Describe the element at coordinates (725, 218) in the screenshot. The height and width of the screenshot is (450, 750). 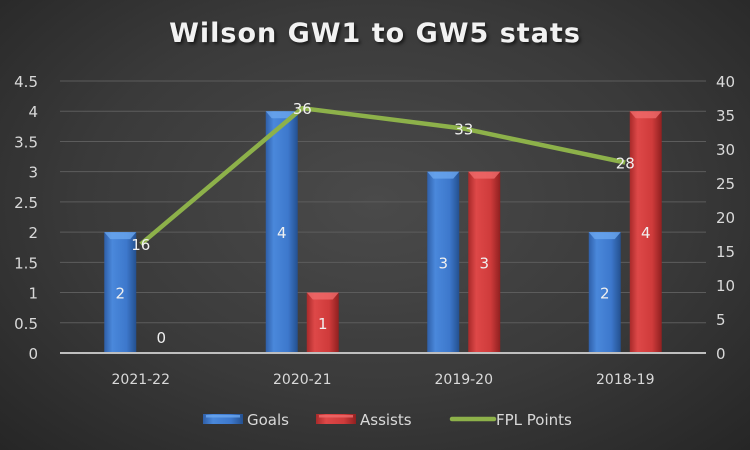
I see `y-right-tick-label: 20` at that location.